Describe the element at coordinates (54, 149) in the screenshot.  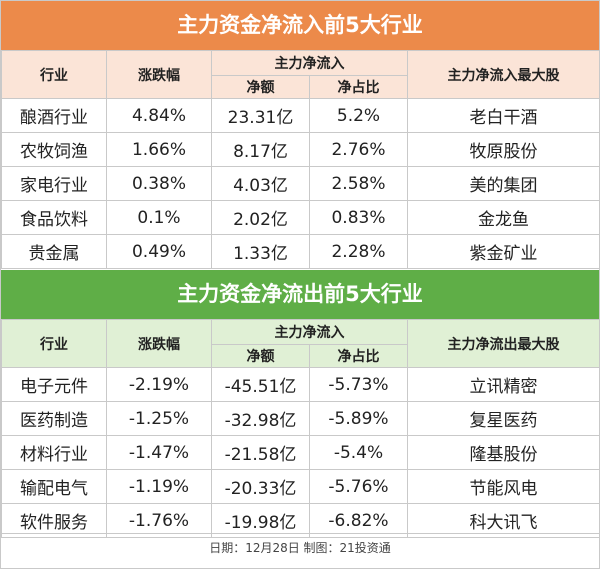
I see `industry-cell: 农牧饲渔` at that location.